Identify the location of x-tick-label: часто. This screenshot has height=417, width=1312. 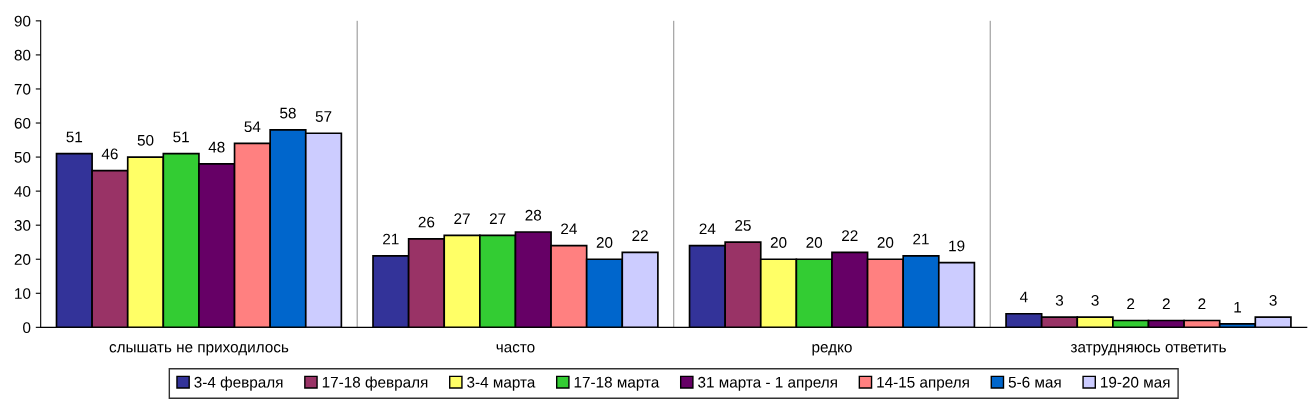
(515, 348).